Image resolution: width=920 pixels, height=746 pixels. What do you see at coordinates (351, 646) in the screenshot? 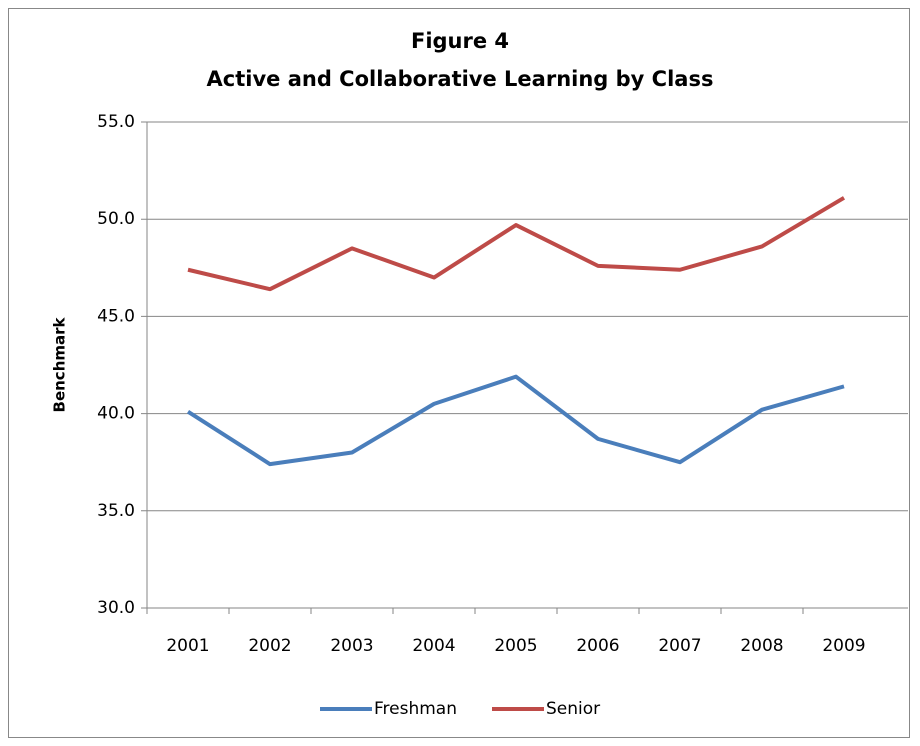
I see `x-tick-label: 2003` at bounding box center [351, 646].